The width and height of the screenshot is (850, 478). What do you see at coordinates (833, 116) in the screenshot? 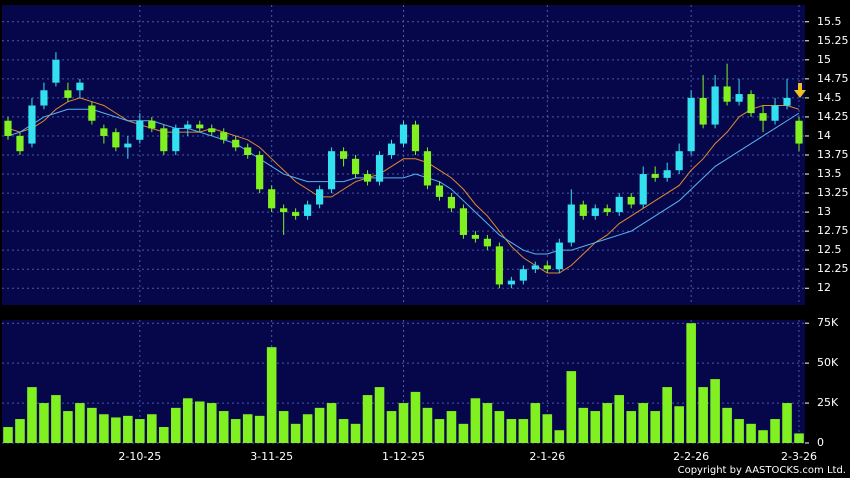
I see `y-tick-label: 14.25` at bounding box center [833, 116].